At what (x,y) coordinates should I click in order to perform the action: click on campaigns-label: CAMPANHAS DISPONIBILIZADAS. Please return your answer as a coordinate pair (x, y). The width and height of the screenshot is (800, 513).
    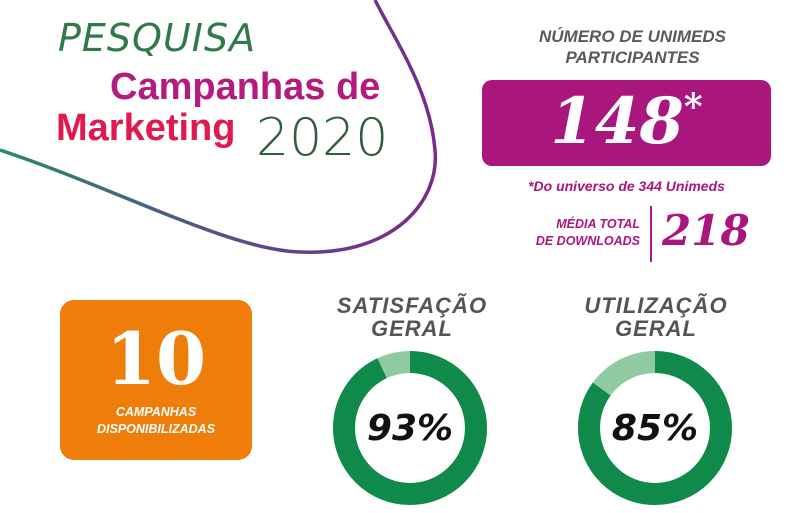
    Looking at the image, I should click on (156, 421).